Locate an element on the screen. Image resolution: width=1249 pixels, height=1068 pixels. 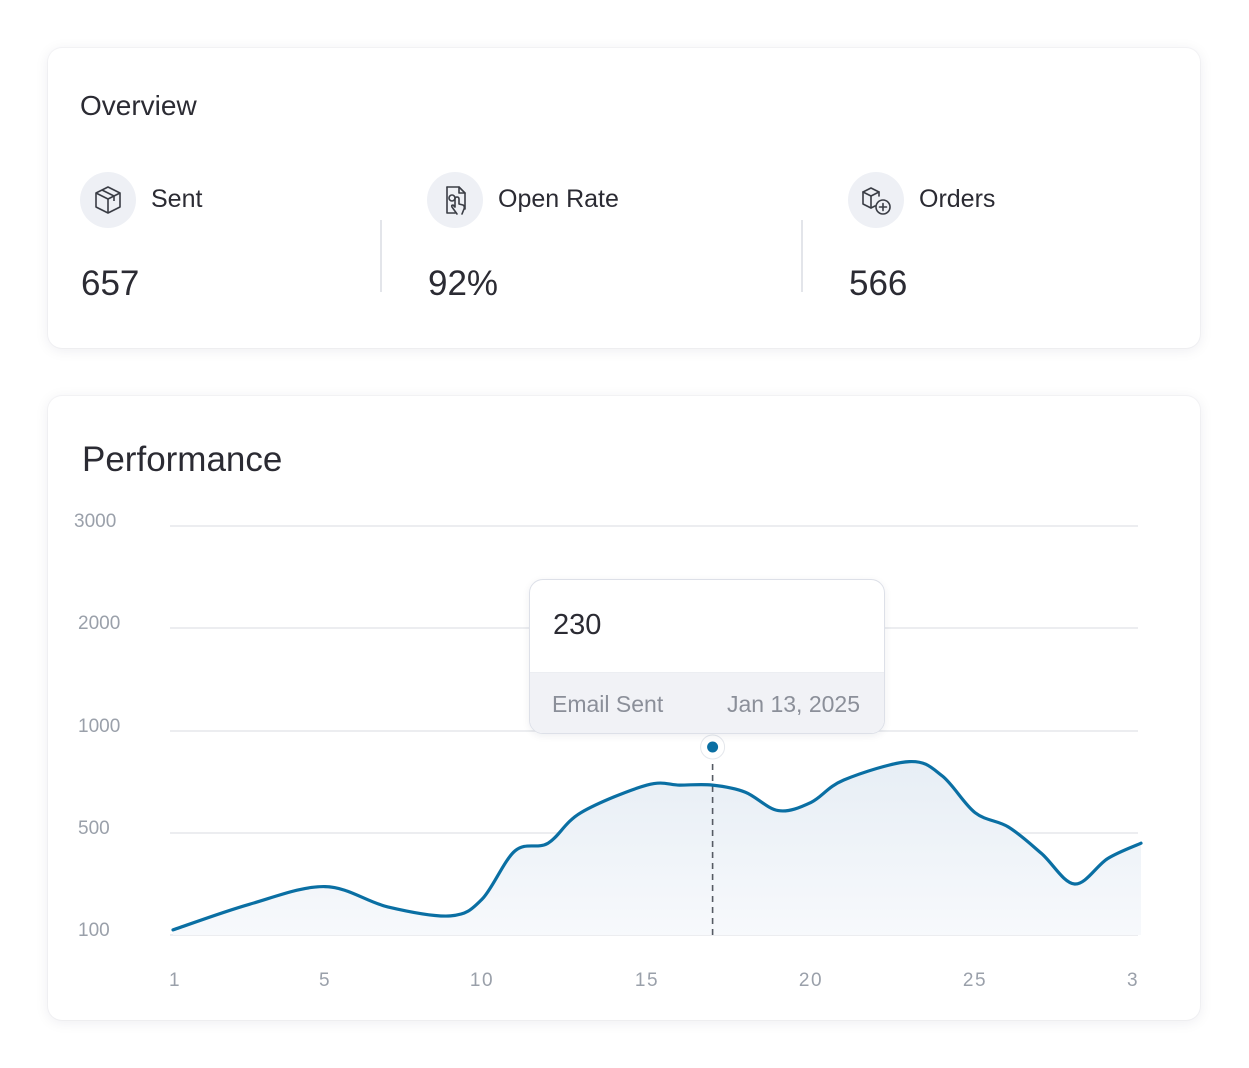
x-tick-label: 1 is located at coordinates (175, 980).